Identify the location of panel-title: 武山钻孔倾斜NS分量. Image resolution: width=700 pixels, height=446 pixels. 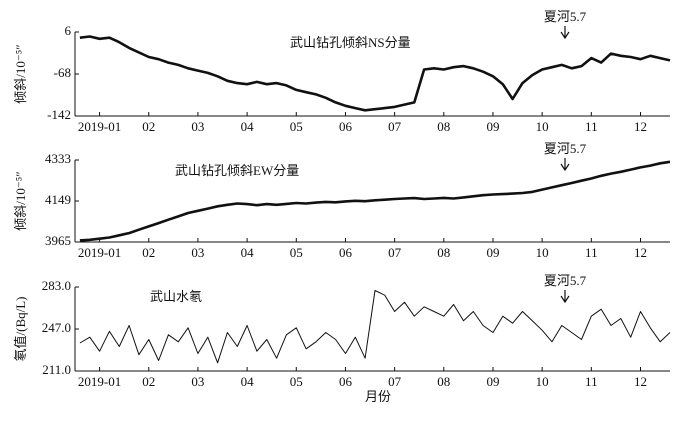
(350, 42).